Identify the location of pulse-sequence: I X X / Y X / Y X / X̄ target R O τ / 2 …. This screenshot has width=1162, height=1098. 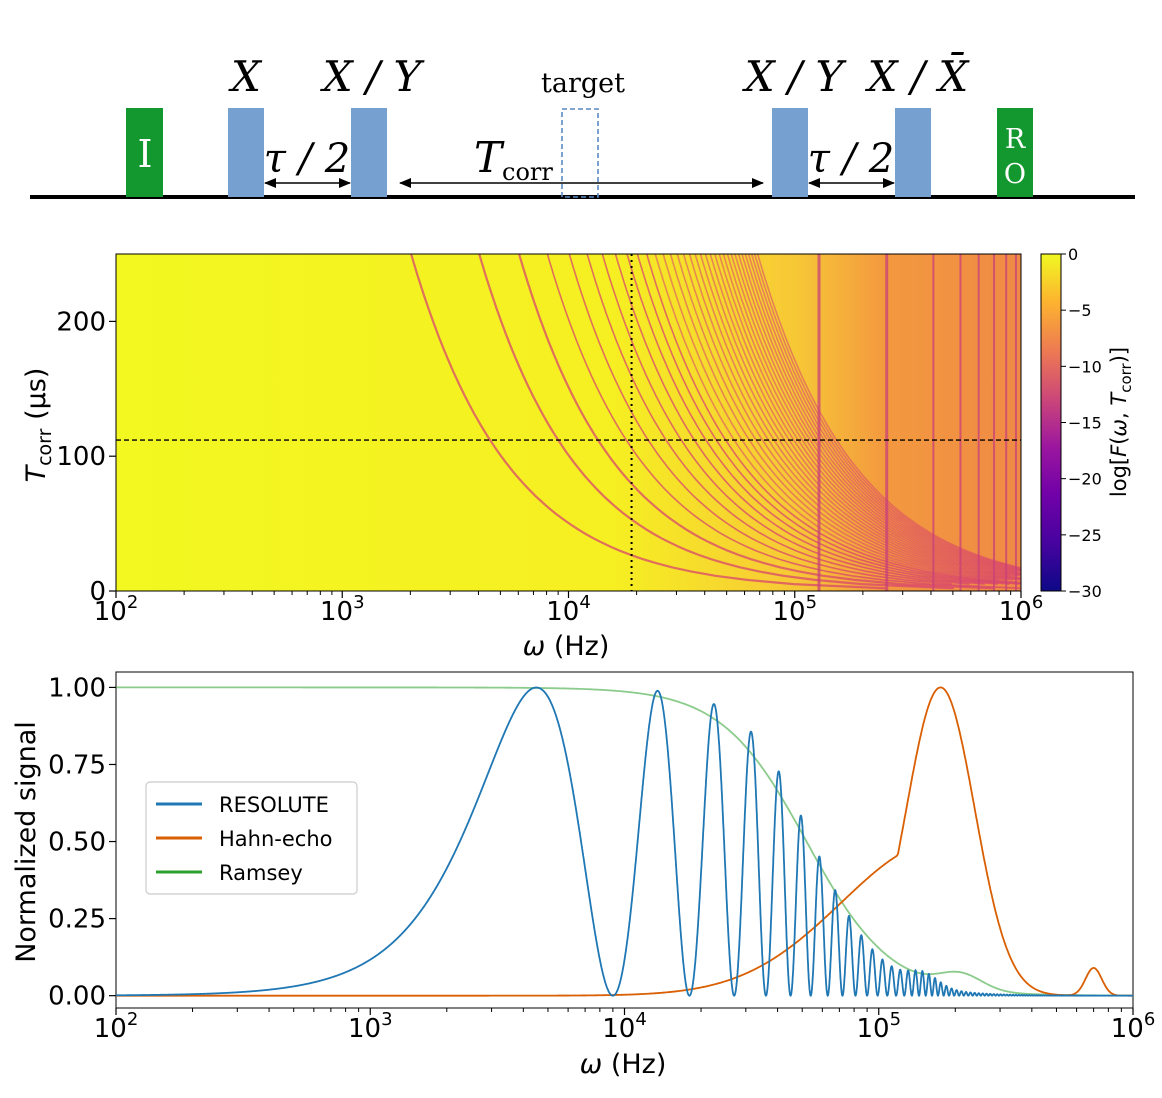
(582, 124).